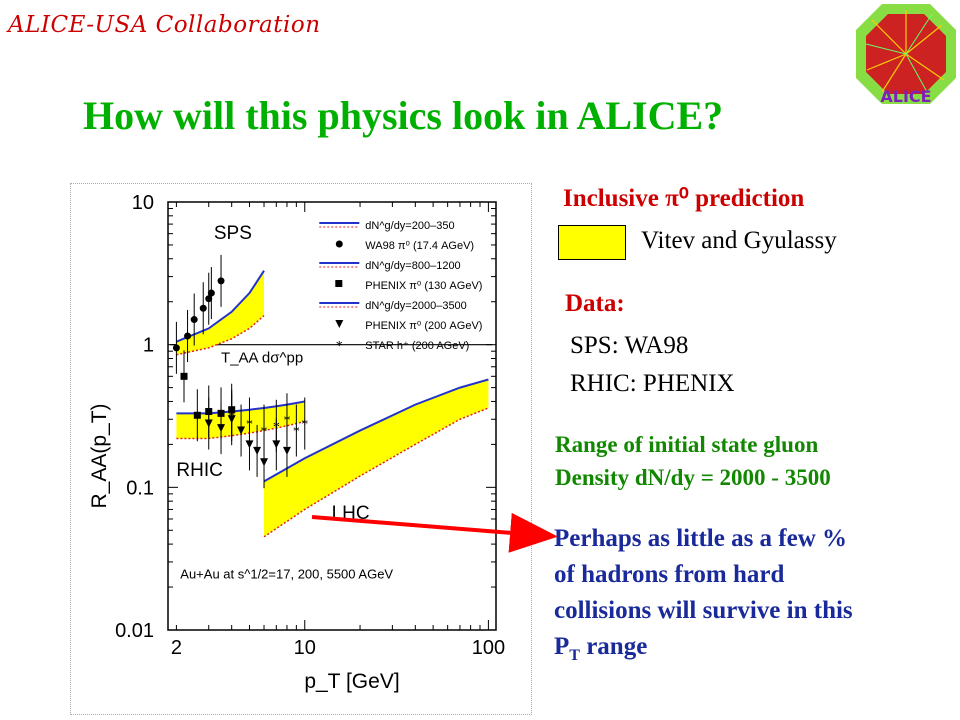 The height and width of the screenshot is (720, 960). What do you see at coordinates (143, 203) in the screenshot?
I see `y-tick-label: 10` at bounding box center [143, 203].